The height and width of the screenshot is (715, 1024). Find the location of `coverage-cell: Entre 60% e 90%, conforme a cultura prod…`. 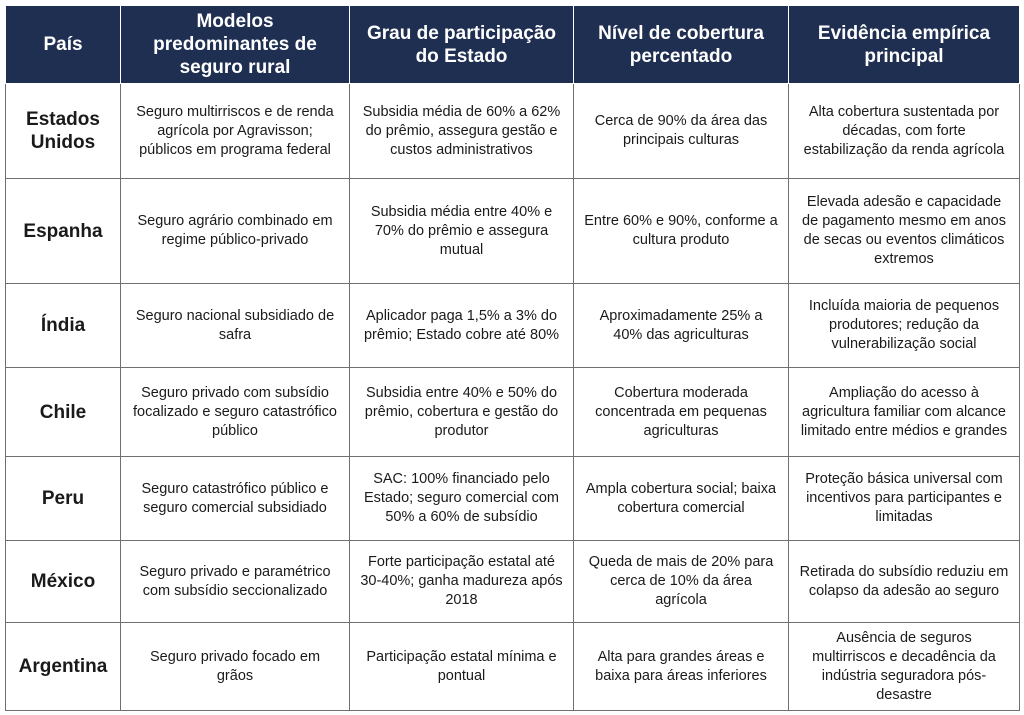

coverage-cell: Entre 60% e 90%, conforme a cultura prod… is located at coordinates (681, 231).